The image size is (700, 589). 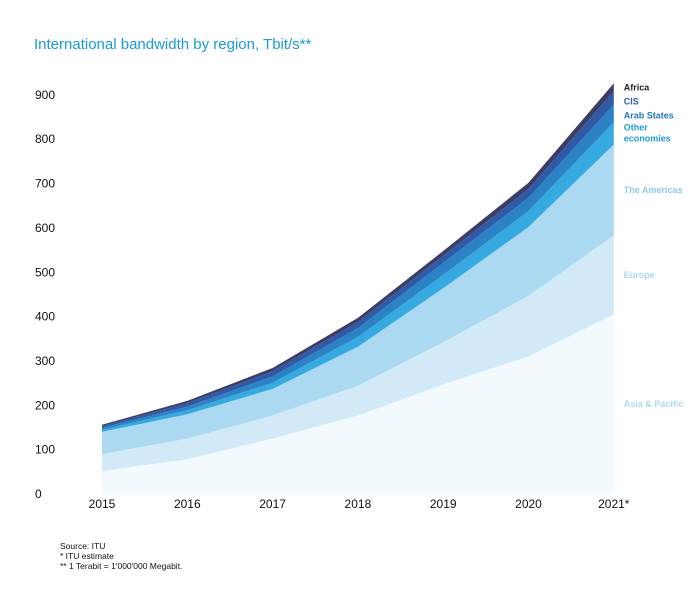 I want to click on x-axis: 2015 2016 2017 2018 2019 2020 2021*, so click(x=359, y=504).